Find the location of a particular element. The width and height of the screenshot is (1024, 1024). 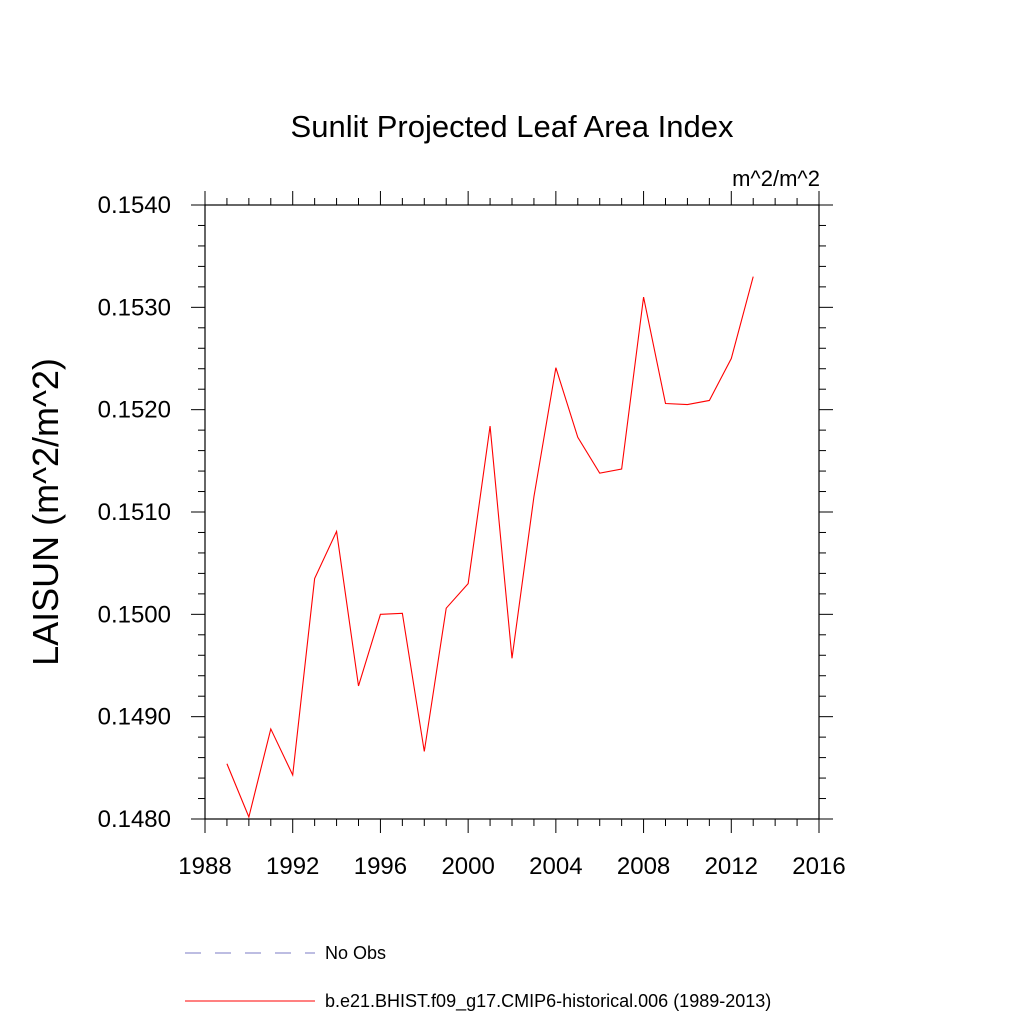

x-tick-label: 2004 is located at coordinates (555, 866).